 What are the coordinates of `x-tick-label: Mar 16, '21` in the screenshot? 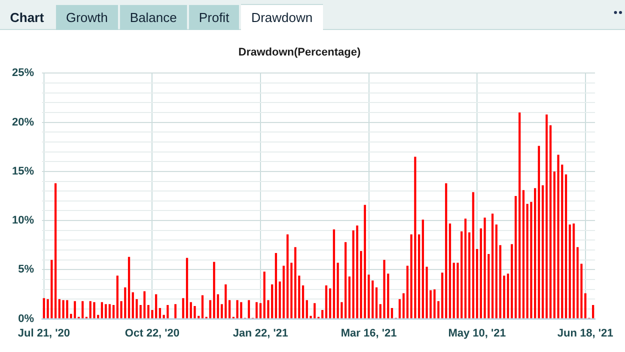 It's located at (368, 333).